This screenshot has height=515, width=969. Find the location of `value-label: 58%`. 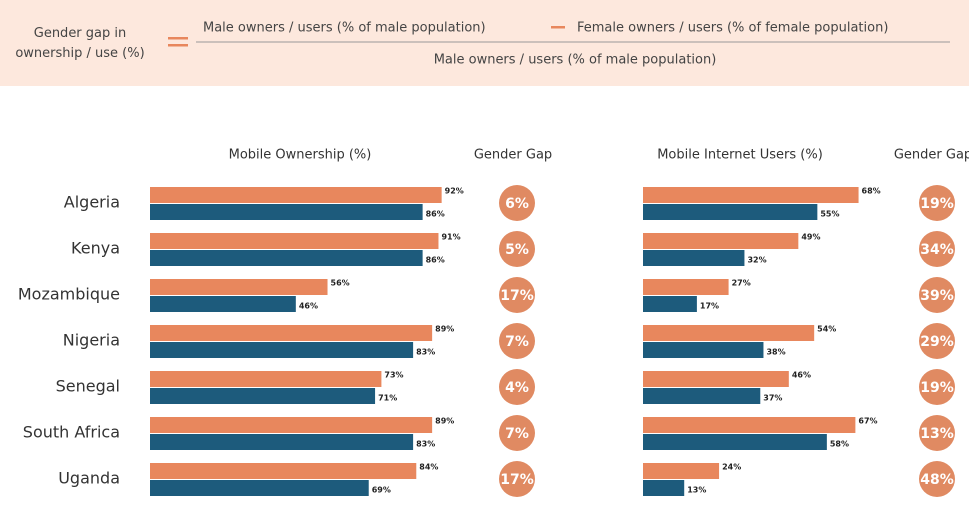

value-label: 58% is located at coordinates (839, 444).